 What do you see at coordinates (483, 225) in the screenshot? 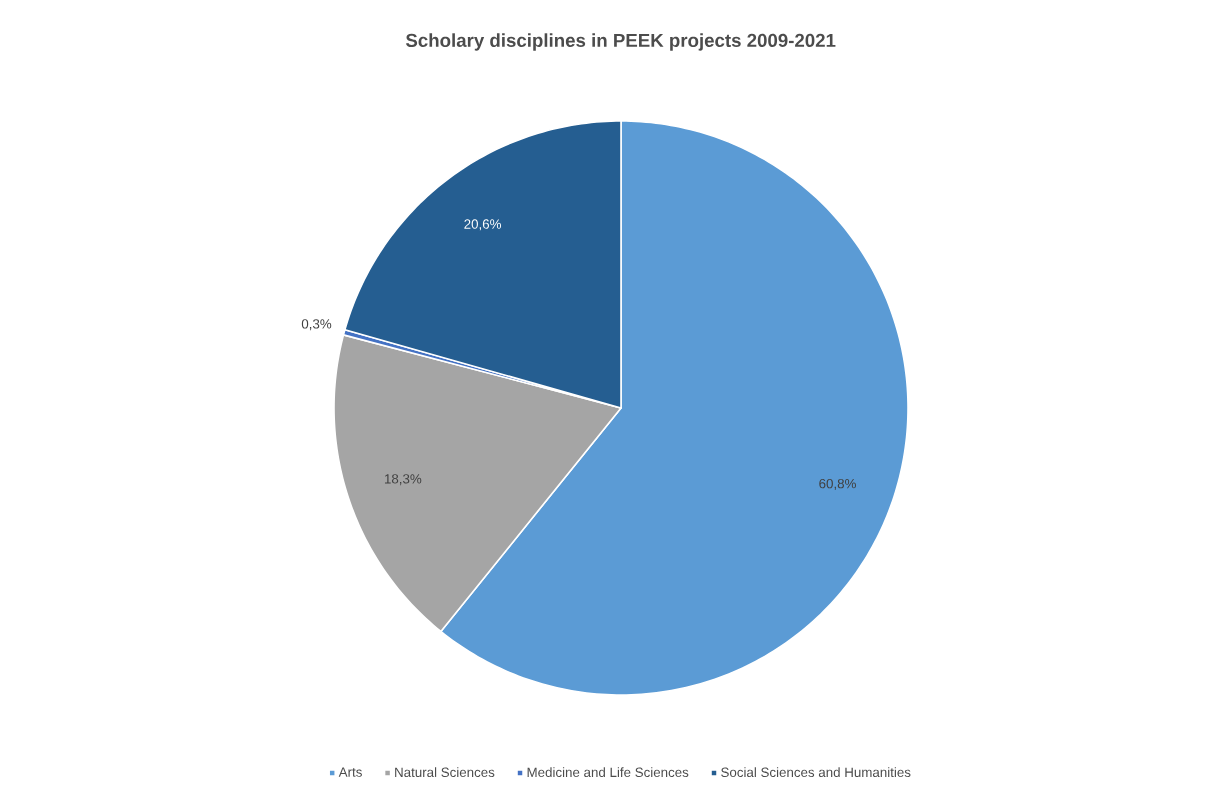
I see `data-label: 20,6%` at bounding box center [483, 225].